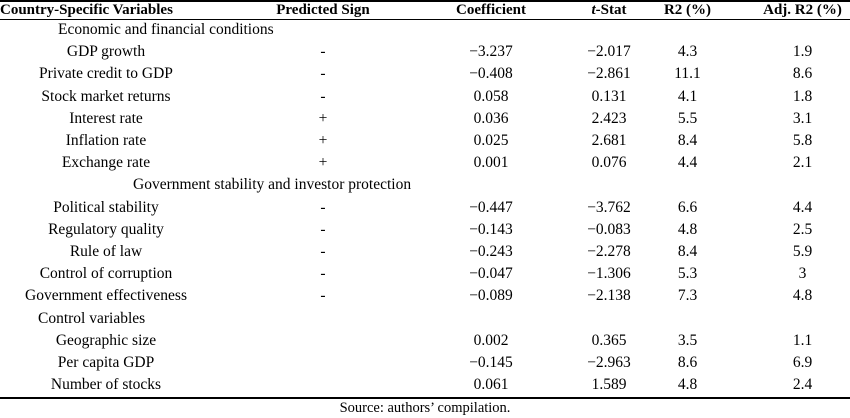 This screenshot has width=850, height=418. What do you see at coordinates (609, 251) in the screenshot?
I see `cell-t-stat: −2.278` at bounding box center [609, 251].